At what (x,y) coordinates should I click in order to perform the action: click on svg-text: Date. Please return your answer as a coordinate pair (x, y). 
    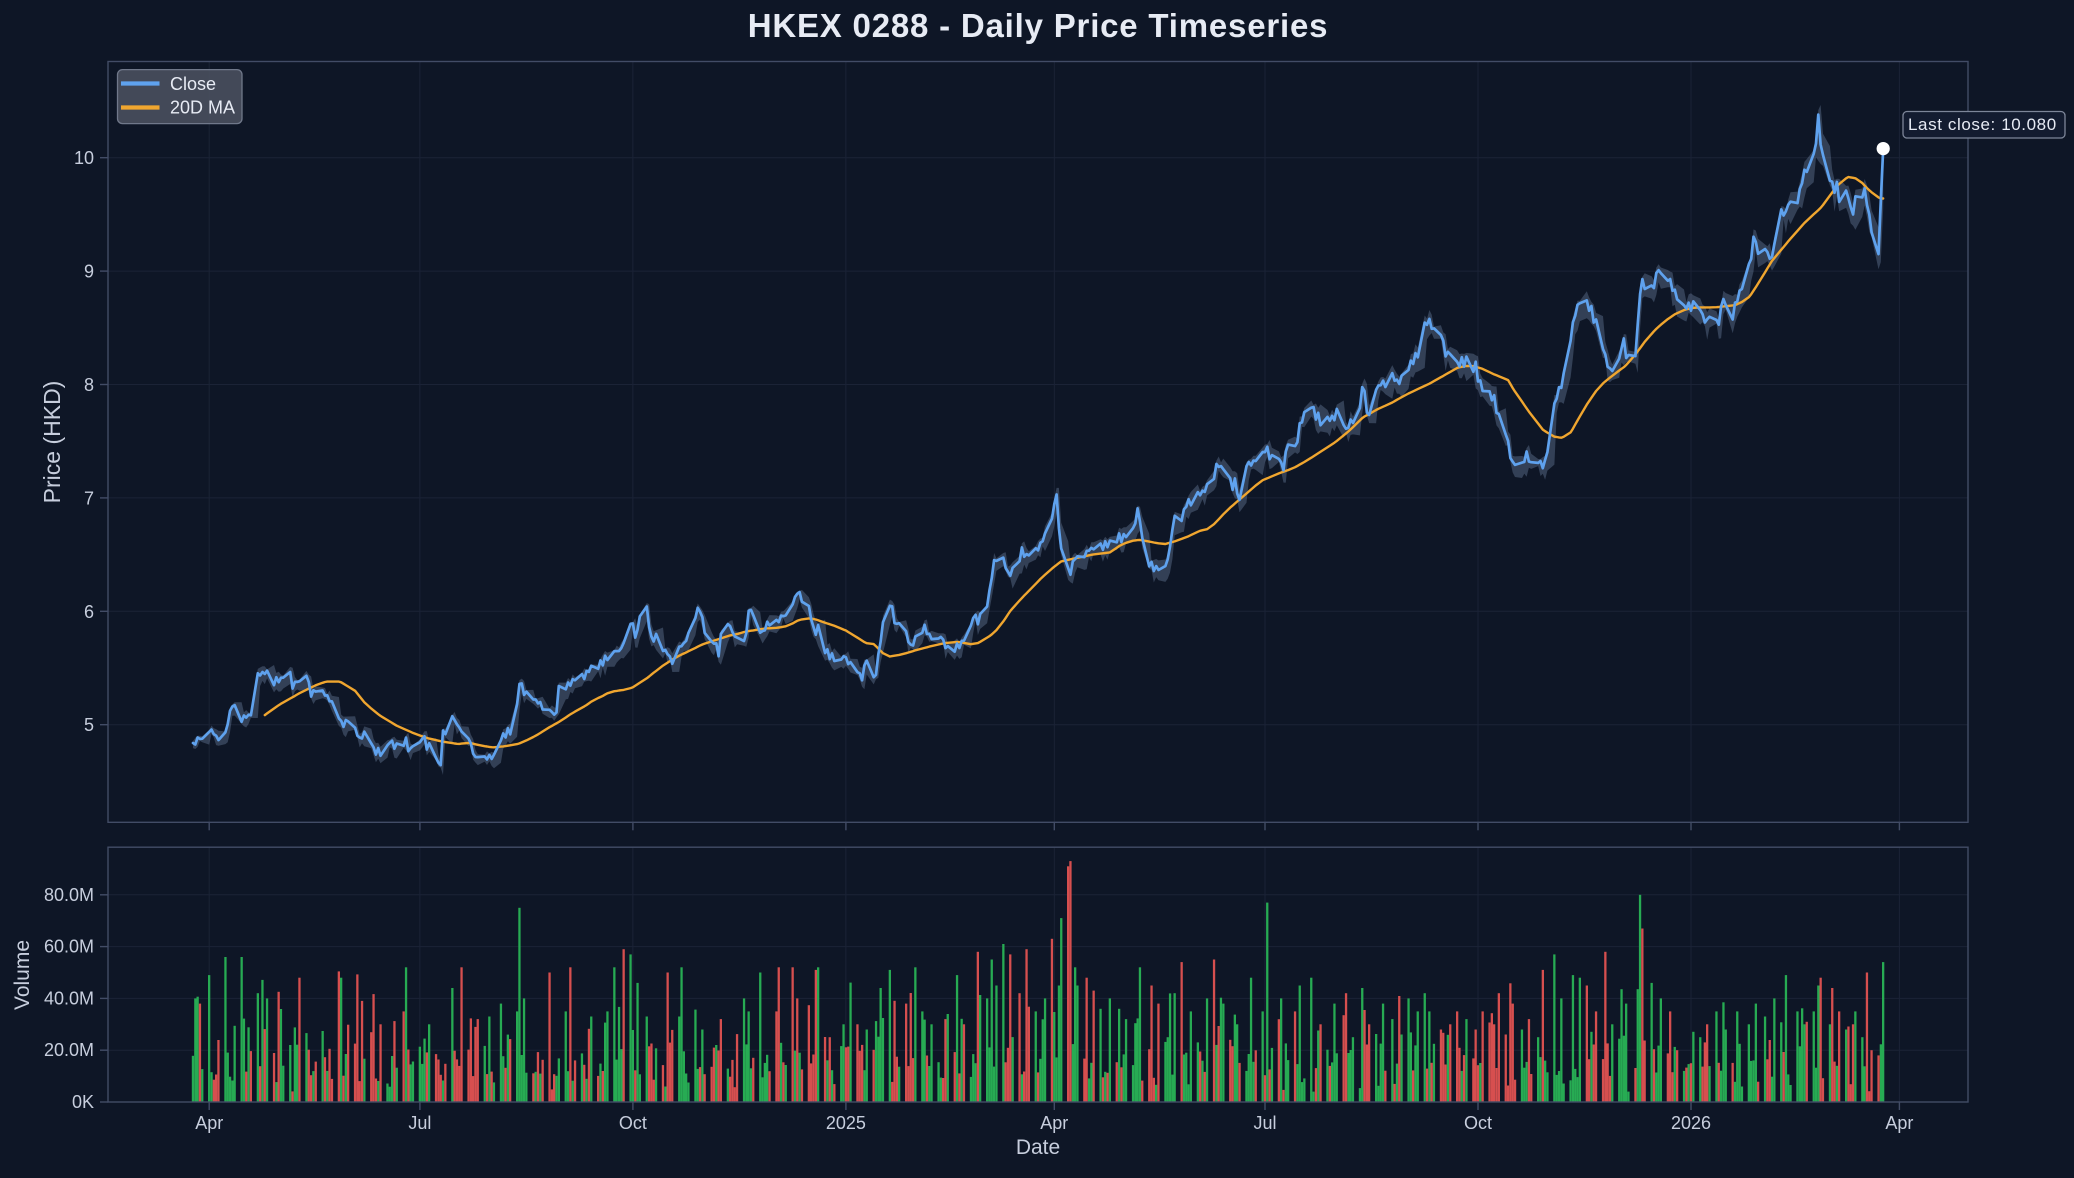
    Looking at the image, I should click on (1038, 1147).